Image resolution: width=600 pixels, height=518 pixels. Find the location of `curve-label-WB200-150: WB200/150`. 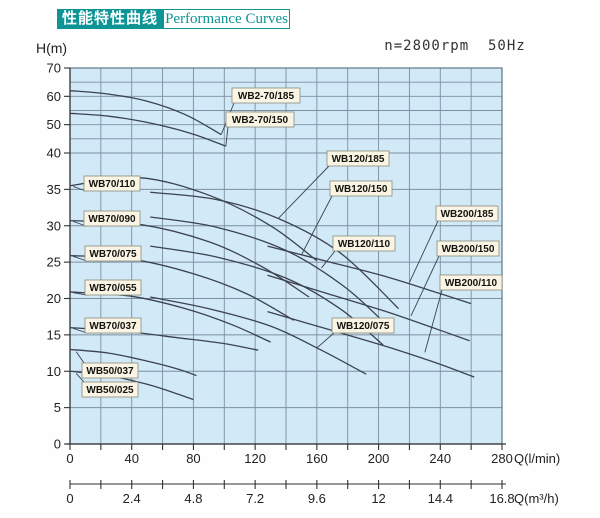

curve-label-WB200-150: WB200/150 is located at coordinates (468, 249).